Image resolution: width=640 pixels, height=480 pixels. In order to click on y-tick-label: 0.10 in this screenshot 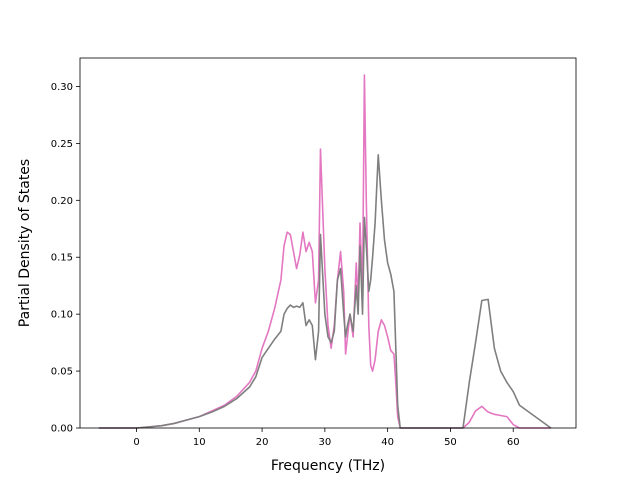, I will do `click(62, 315)`.